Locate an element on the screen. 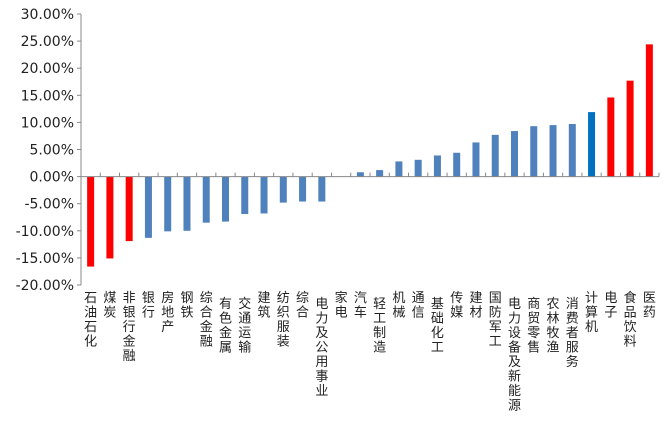 The width and height of the screenshot is (671, 447). zero-line is located at coordinates (370, 175).